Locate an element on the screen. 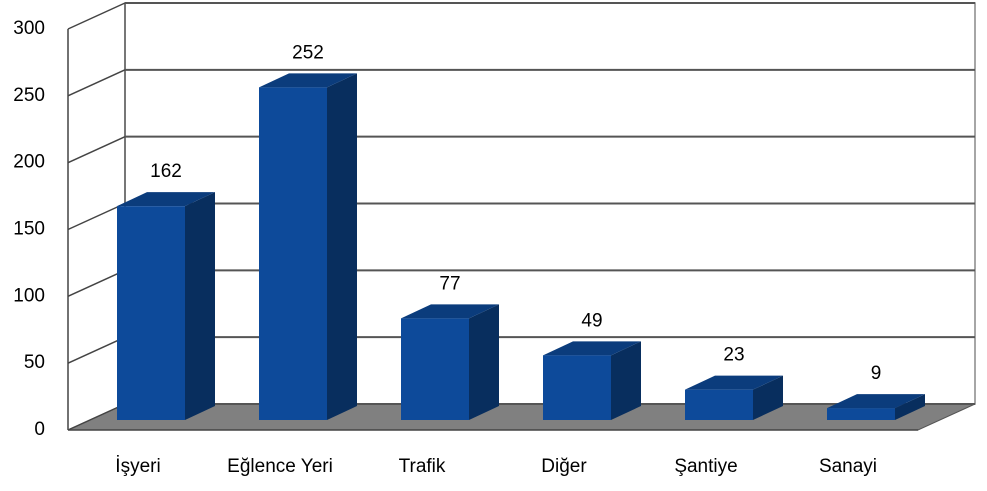 The width and height of the screenshot is (987, 491). x-tick-label: Şantiye is located at coordinates (705, 466).